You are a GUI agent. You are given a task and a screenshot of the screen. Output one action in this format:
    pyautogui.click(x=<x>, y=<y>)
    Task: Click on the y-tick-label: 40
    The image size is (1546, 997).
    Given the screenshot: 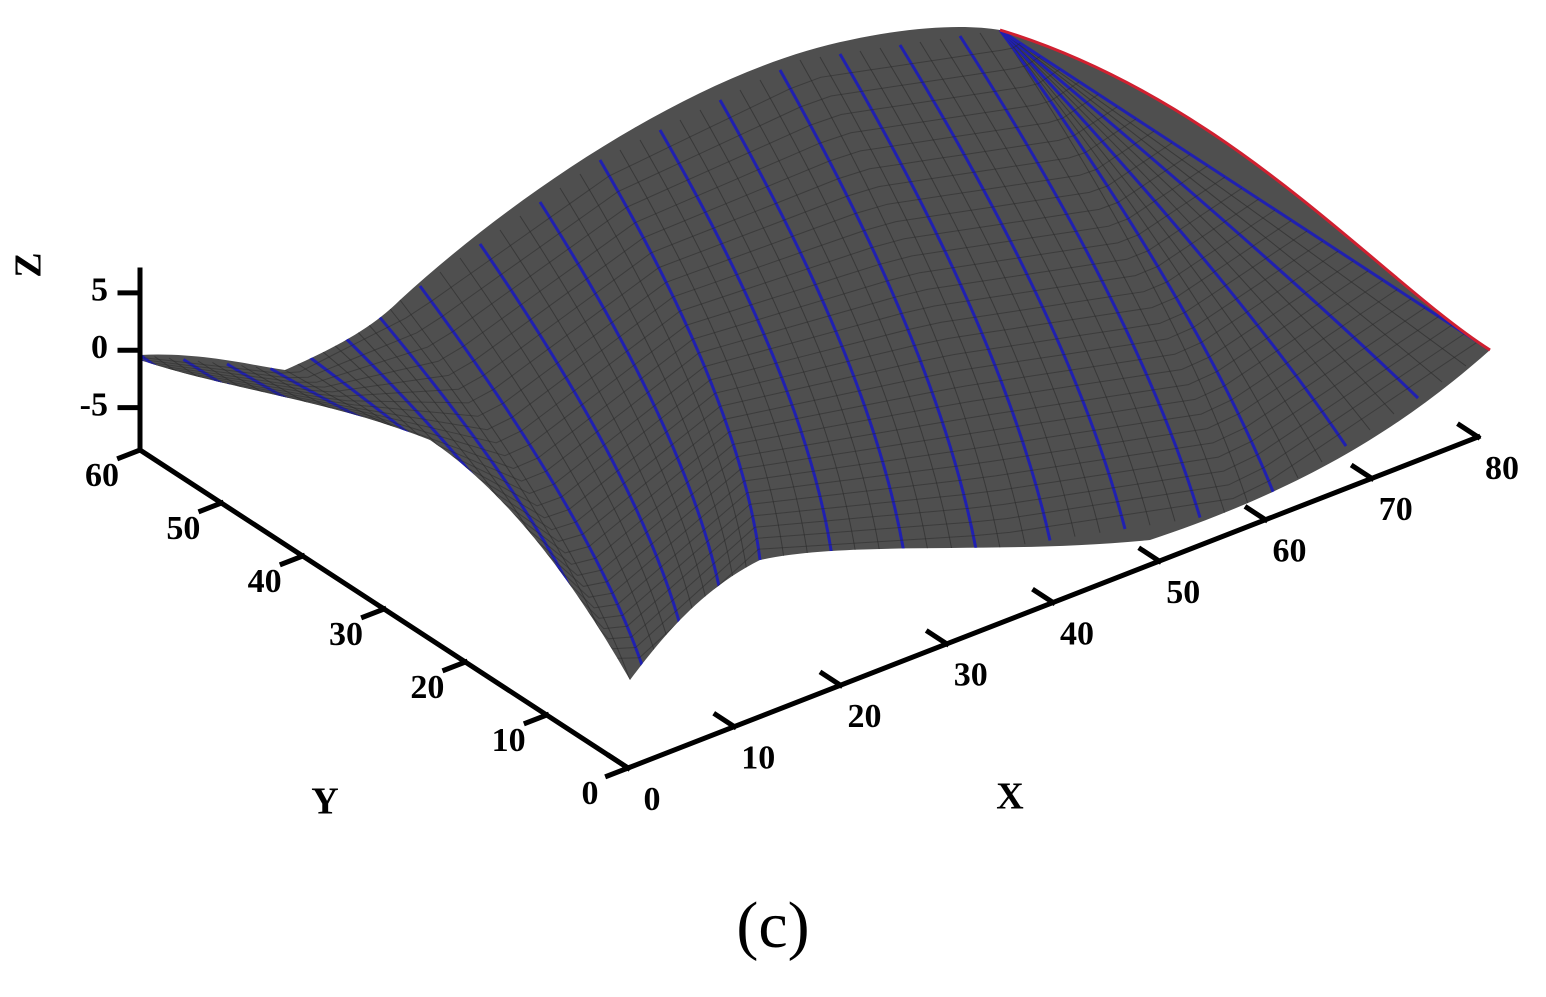 What is the action you would take?
    pyautogui.click(x=265, y=581)
    